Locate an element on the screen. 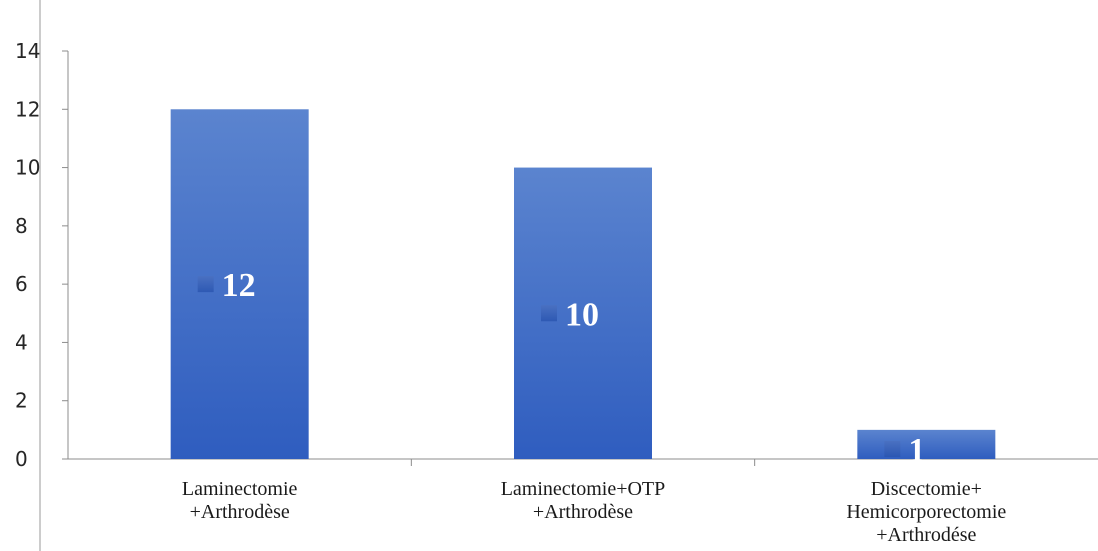 This screenshot has height=551, width=1098. y-tick-label: 10 is located at coordinates (27, 168).